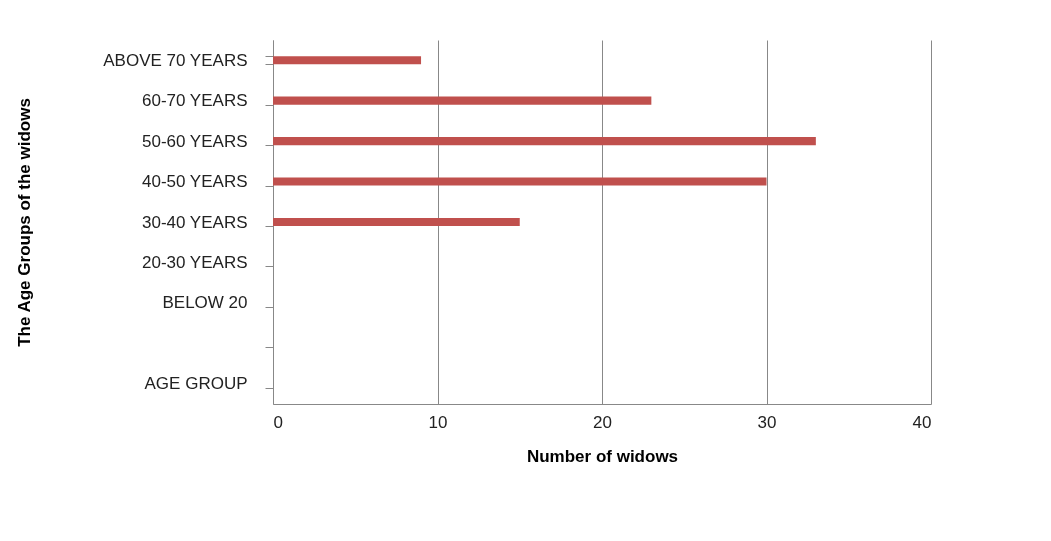 Image resolution: width=1051 pixels, height=541 pixels. What do you see at coordinates (194, 101) in the screenshot?
I see `y-tick-label: 60-70 YEARS` at bounding box center [194, 101].